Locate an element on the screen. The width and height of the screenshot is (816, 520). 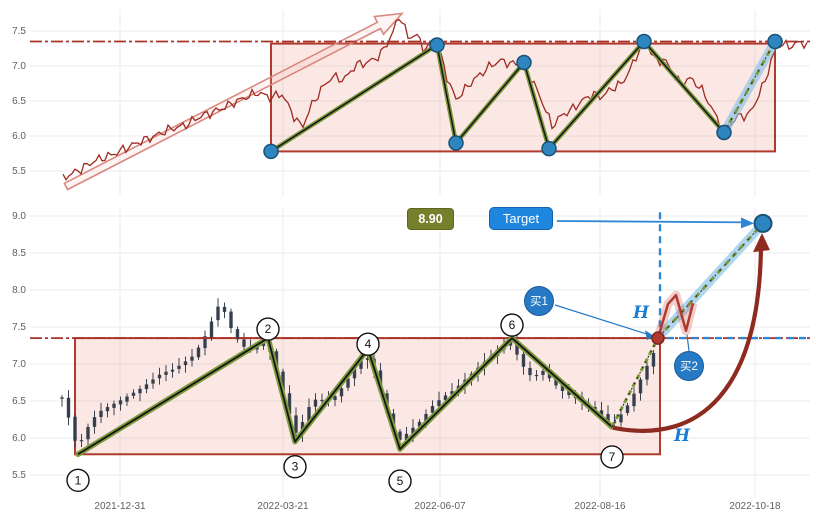
swing-curve-arrow is located at coordinates (688, 338).